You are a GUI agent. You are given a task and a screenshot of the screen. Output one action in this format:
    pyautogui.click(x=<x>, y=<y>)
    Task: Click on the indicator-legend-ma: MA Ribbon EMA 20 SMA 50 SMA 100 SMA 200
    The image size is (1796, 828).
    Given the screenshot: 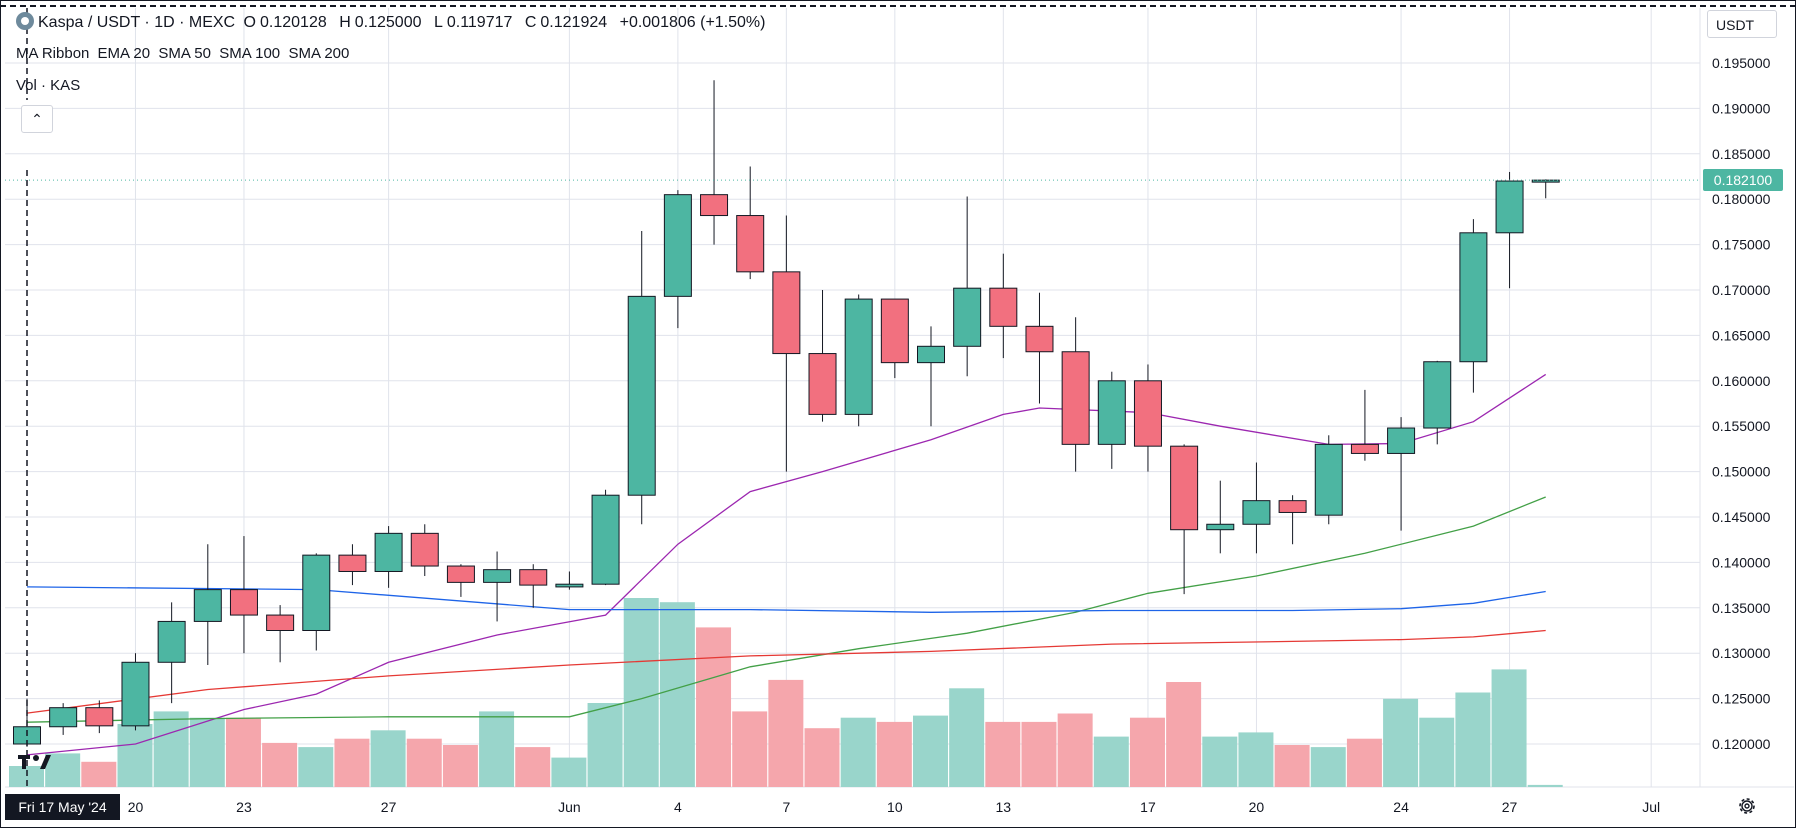 What is the action you would take?
    pyautogui.click(x=184, y=53)
    